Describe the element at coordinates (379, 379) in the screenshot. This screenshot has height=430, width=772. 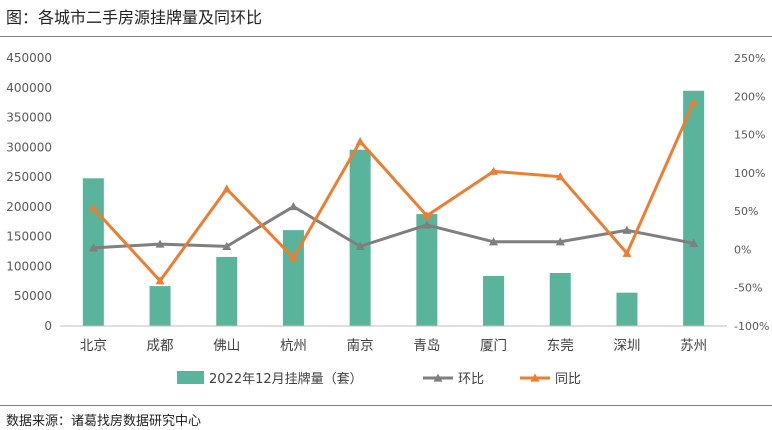
I see `legend: 2022年12月挂牌量（套） 环比 同比` at that location.